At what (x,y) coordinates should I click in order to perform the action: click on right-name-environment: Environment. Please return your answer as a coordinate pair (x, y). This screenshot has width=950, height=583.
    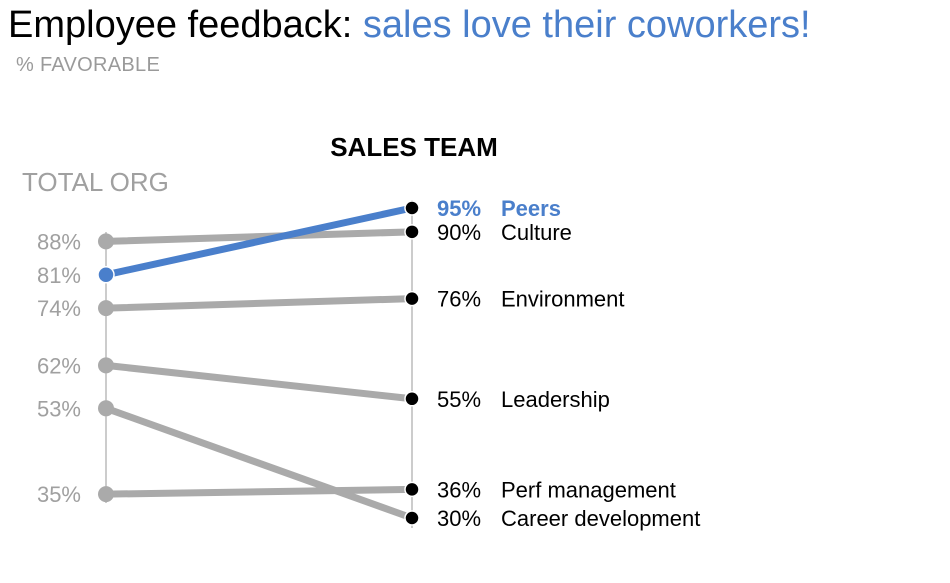
    Looking at the image, I should click on (563, 299).